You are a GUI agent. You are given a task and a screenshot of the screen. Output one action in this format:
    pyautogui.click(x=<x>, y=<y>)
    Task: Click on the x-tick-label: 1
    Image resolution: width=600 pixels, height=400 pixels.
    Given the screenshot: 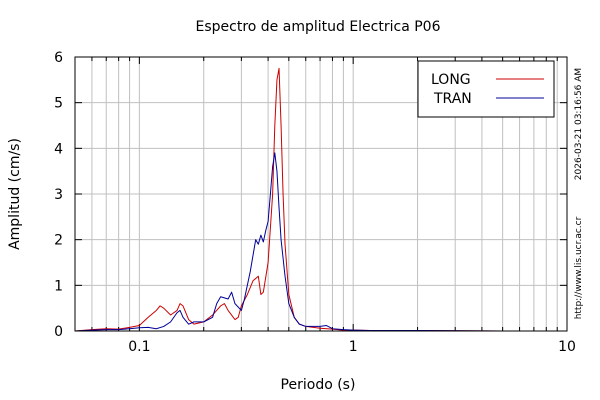 What is the action you would take?
    pyautogui.click(x=353, y=347)
    